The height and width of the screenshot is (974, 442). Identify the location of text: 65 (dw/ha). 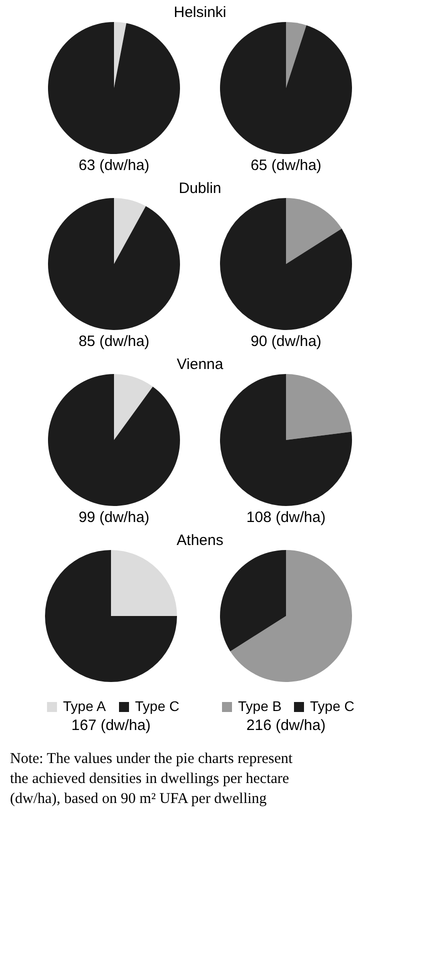
(286, 165).